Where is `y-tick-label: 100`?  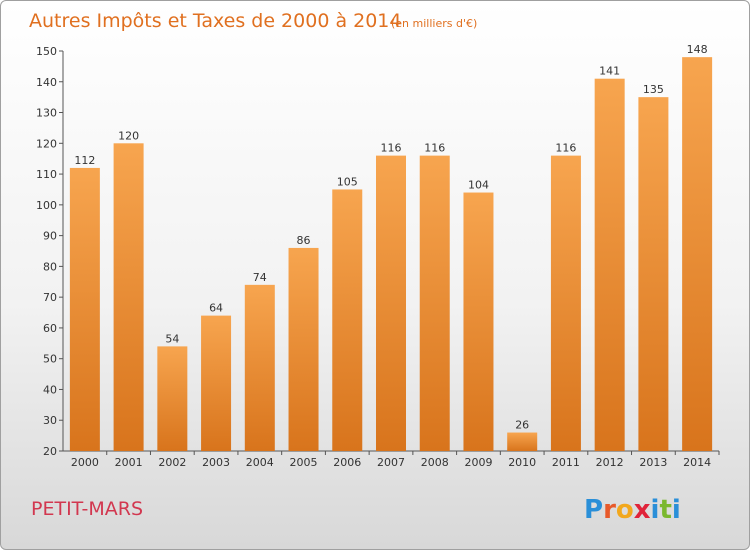
y-tick-label: 100 is located at coordinates (46, 205).